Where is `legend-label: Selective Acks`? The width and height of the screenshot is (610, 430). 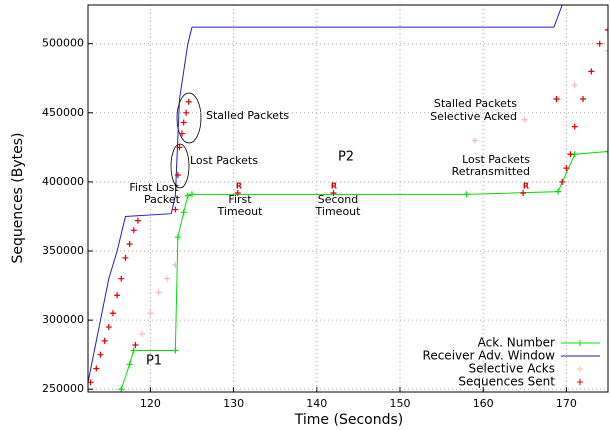 legend-label: Selective Acks is located at coordinates (512, 369).